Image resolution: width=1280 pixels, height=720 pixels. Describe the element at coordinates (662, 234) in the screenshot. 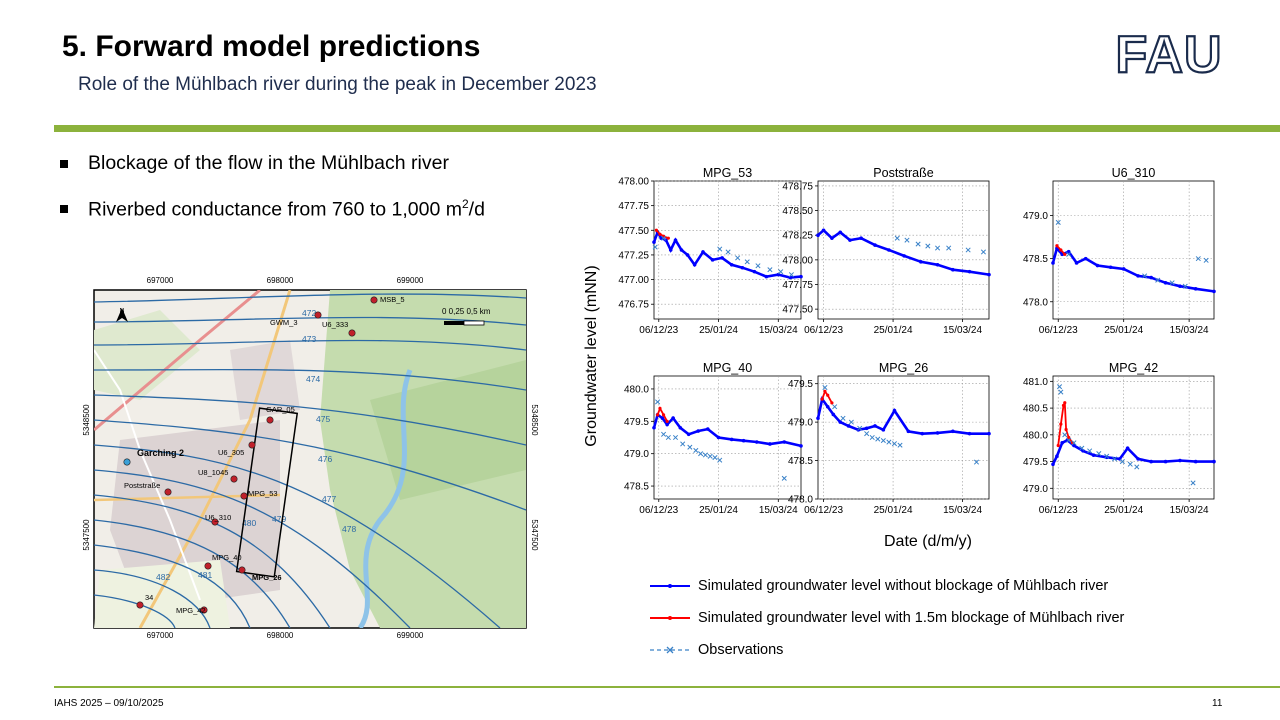

I see `series-line-blockage` at that location.